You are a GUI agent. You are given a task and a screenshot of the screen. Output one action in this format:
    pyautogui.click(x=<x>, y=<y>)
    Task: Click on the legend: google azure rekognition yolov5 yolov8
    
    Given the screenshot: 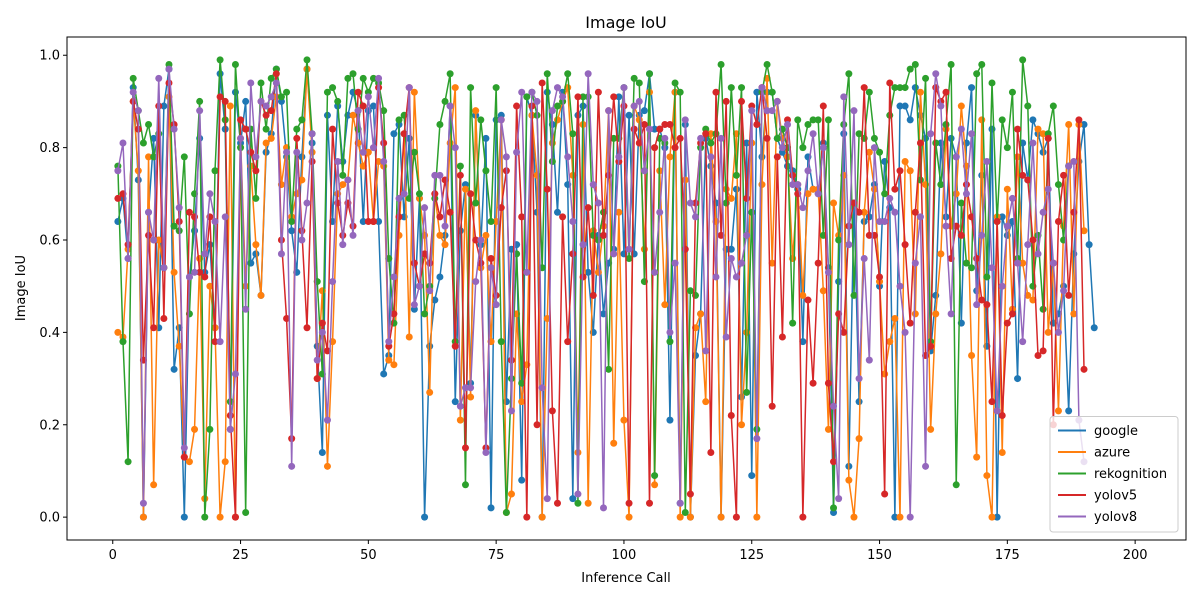 What is the action you would take?
    pyautogui.click(x=1114, y=474)
    